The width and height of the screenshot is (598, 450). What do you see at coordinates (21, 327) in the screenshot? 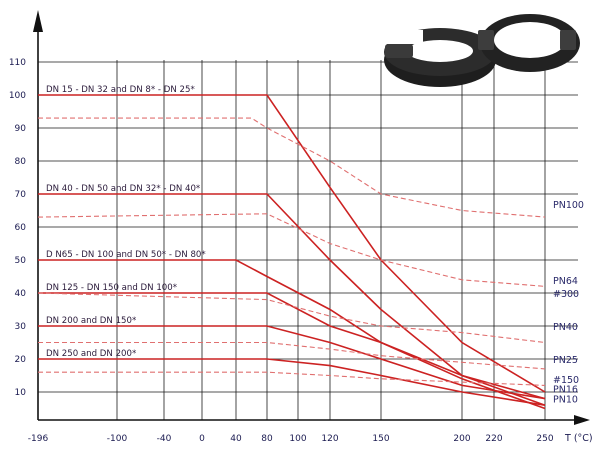
I see `y-tick-label: 30` at bounding box center [21, 327].